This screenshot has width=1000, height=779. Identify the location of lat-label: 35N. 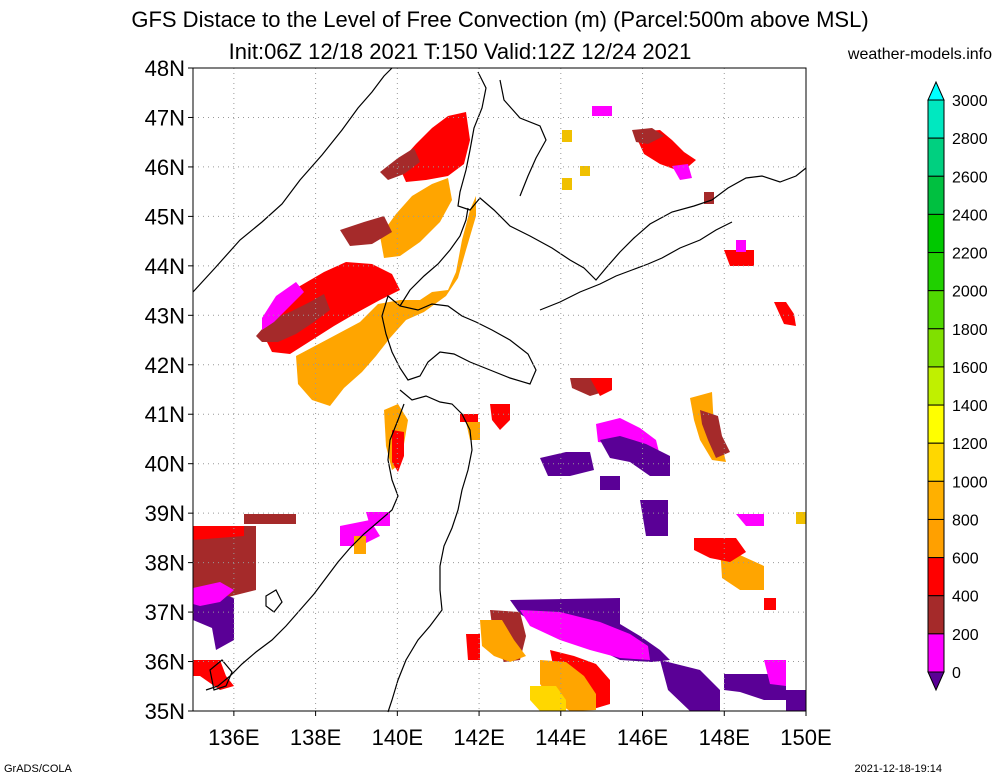
(165, 711).